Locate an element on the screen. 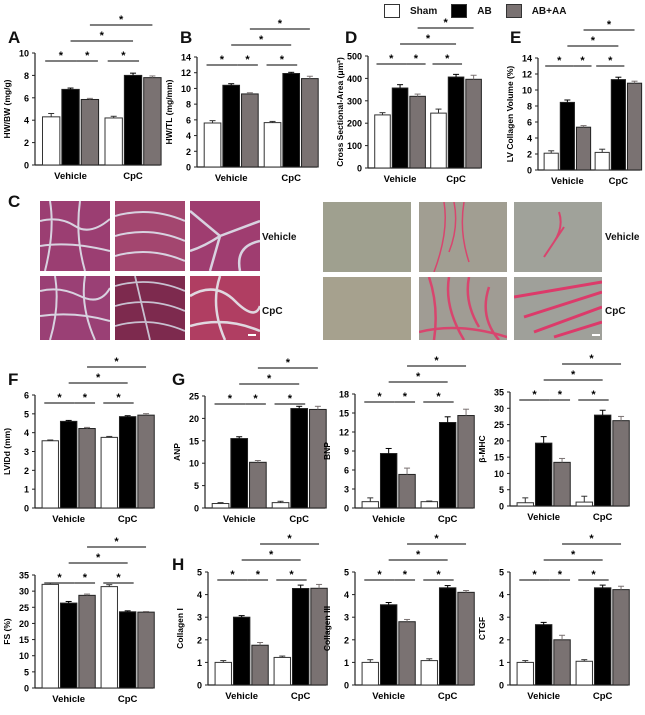 The height and width of the screenshot is (715, 645). legend-swatch-sham is located at coordinates (392, 11).